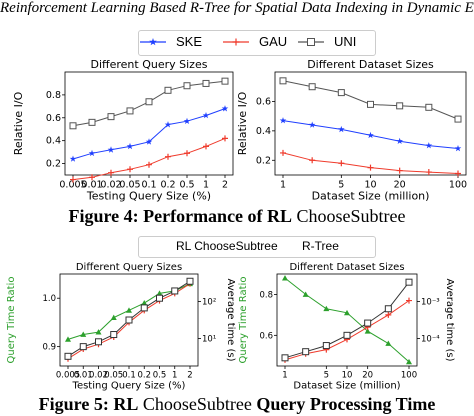 The image size is (474, 416). Describe the element at coordinates (227, 246) in the screenshot. I see `legend-label-rl: RL ChooseSubtree` at that location.